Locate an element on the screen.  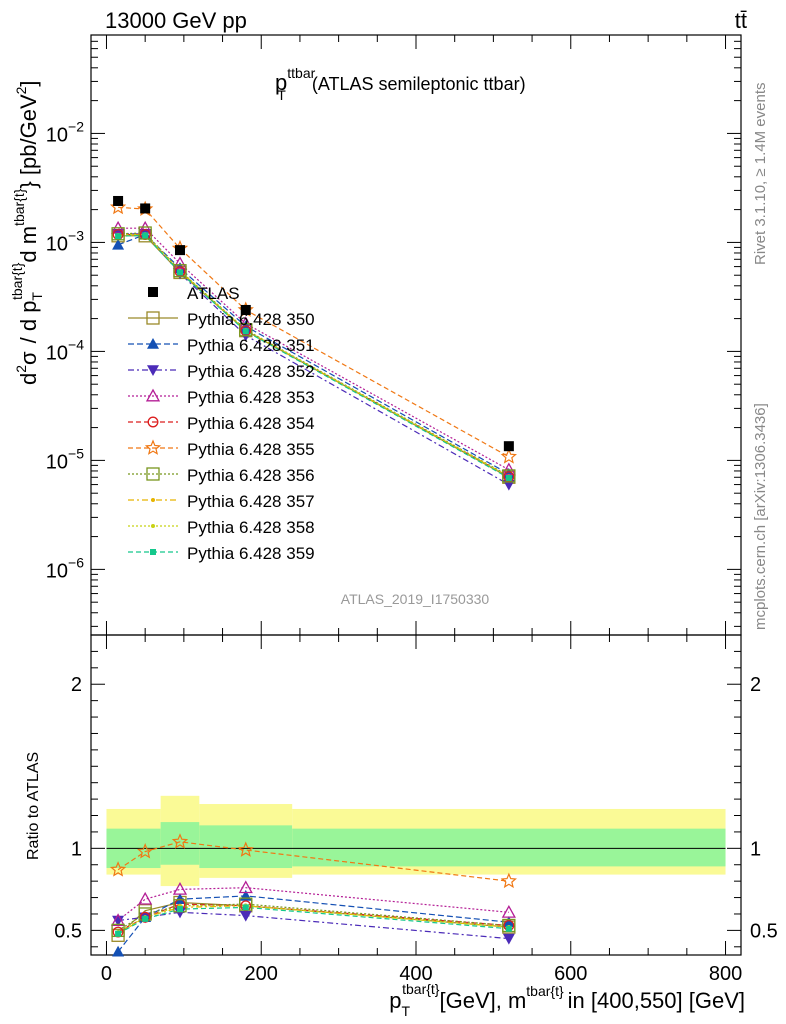
ratio-y-tick-label-left: 1 is located at coordinates (76, 849).